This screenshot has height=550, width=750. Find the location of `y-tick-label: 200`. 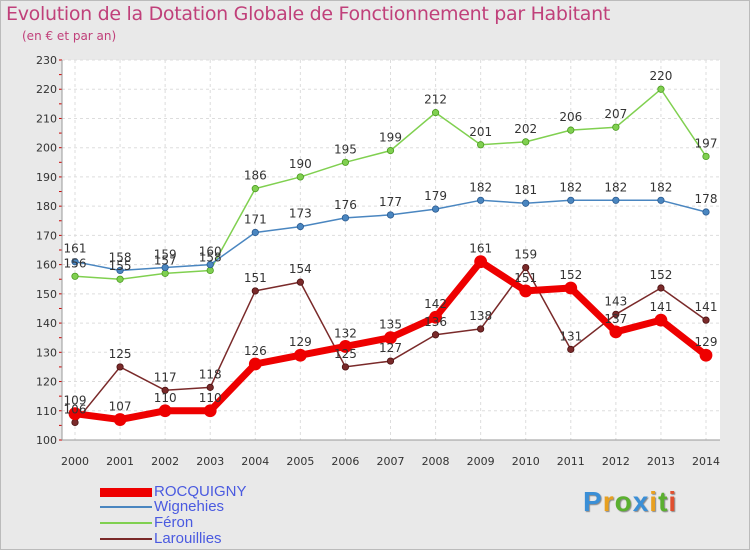

y-tick-label: 200 is located at coordinates (46, 148).